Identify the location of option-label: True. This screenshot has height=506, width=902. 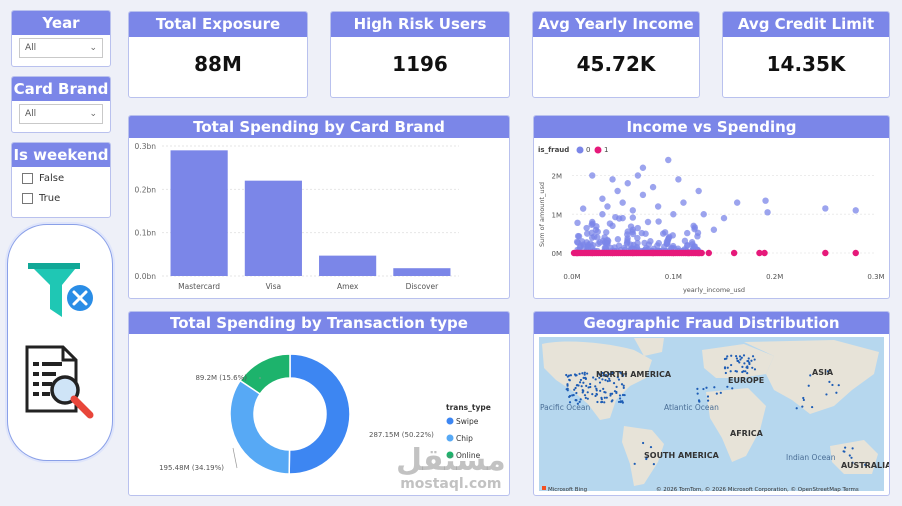
(50, 198).